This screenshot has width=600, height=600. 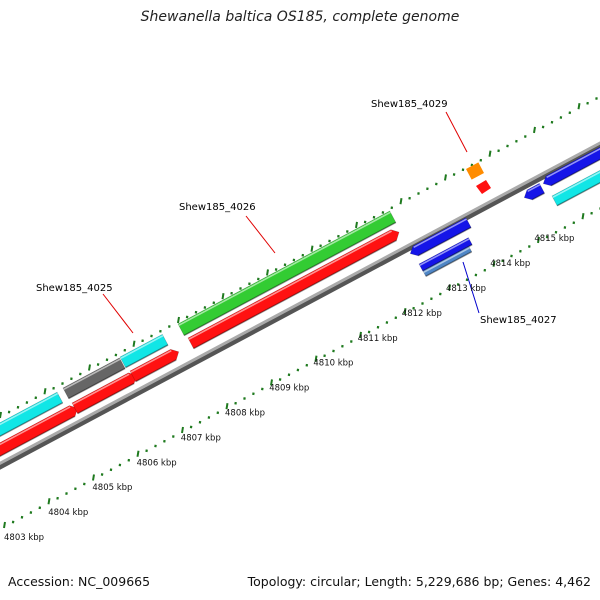 What do you see at coordinates (409, 104) in the screenshot?
I see `gene-label-shew185-4029: Shew185_4029` at bounding box center [409, 104].